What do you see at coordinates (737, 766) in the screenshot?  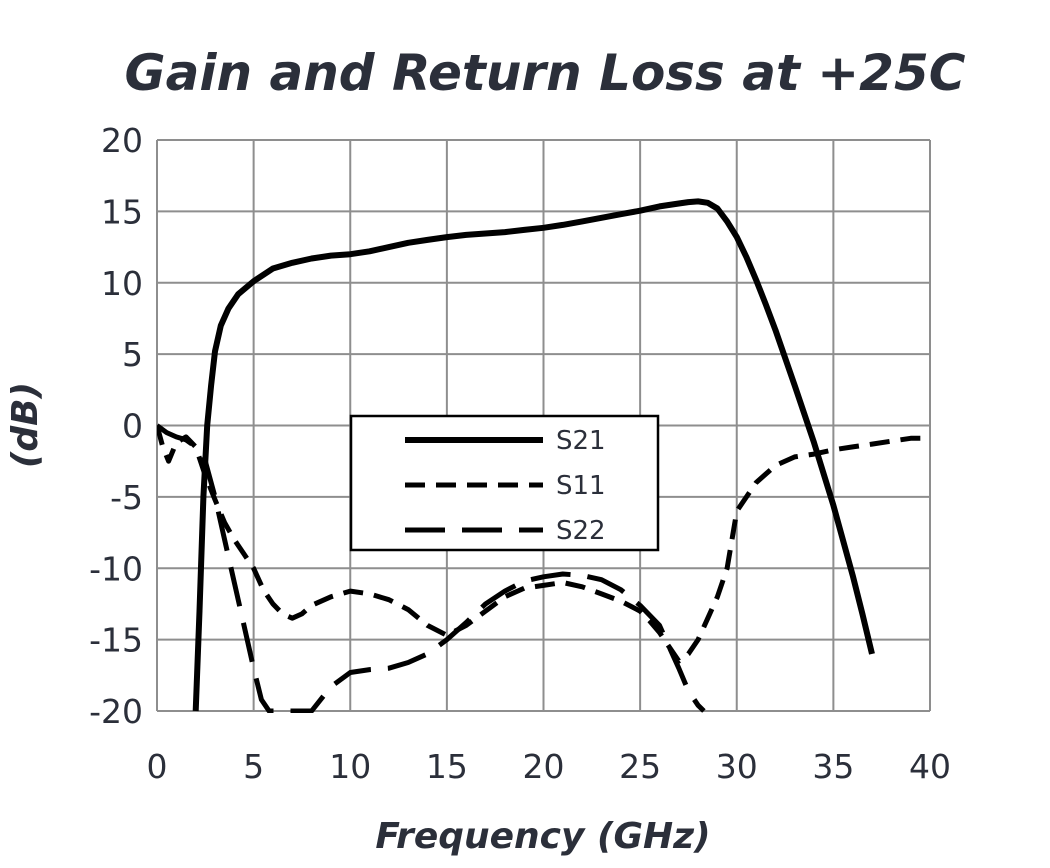 I see `x-tick-label: 30` at bounding box center [737, 766].